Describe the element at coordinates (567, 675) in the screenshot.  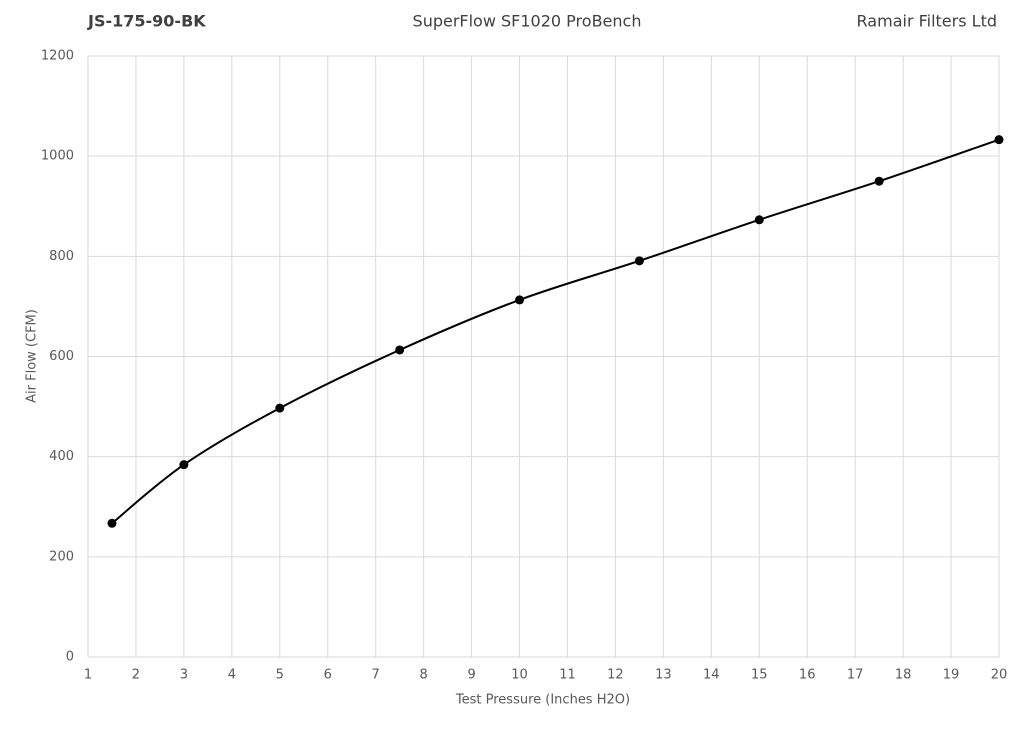
I see `x-tick-label: 11` at that location.